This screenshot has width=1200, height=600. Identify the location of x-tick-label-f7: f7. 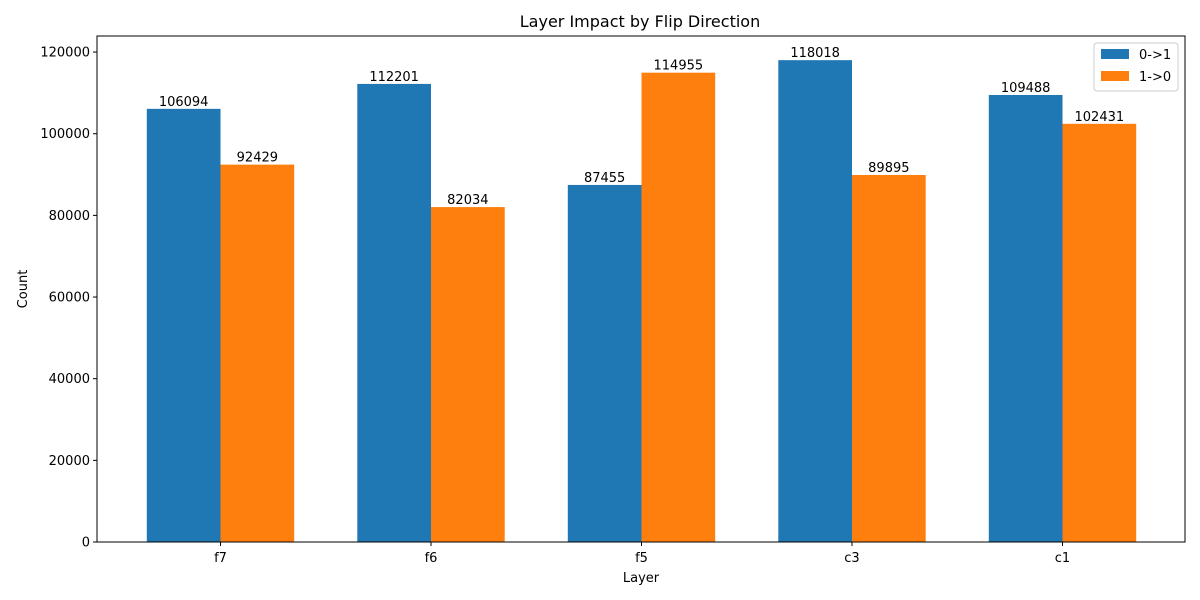
(220, 558).